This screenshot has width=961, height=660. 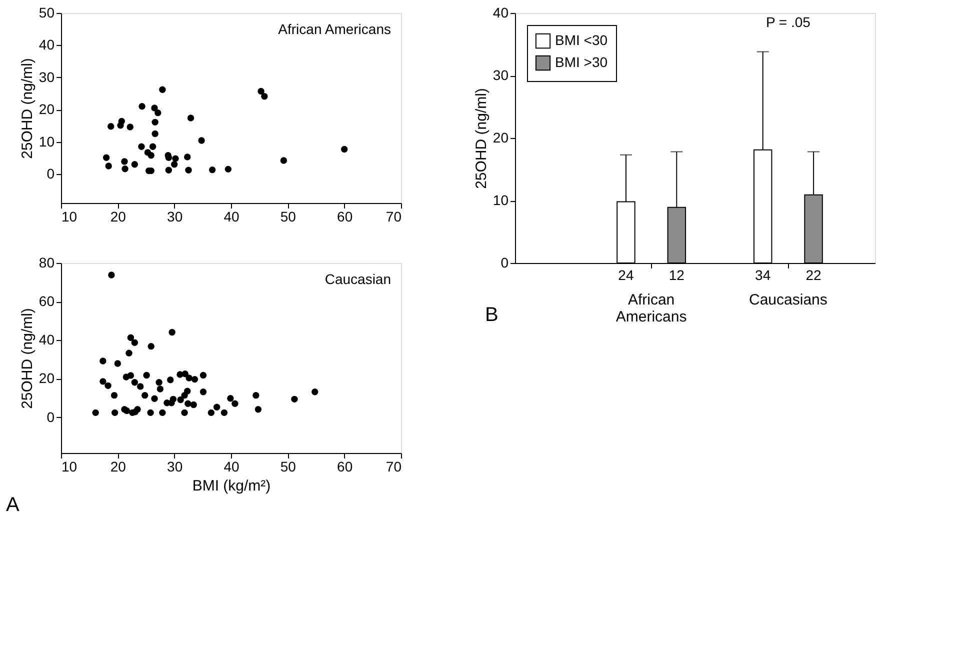 I want to click on annotation: P = .05, so click(x=788, y=22).